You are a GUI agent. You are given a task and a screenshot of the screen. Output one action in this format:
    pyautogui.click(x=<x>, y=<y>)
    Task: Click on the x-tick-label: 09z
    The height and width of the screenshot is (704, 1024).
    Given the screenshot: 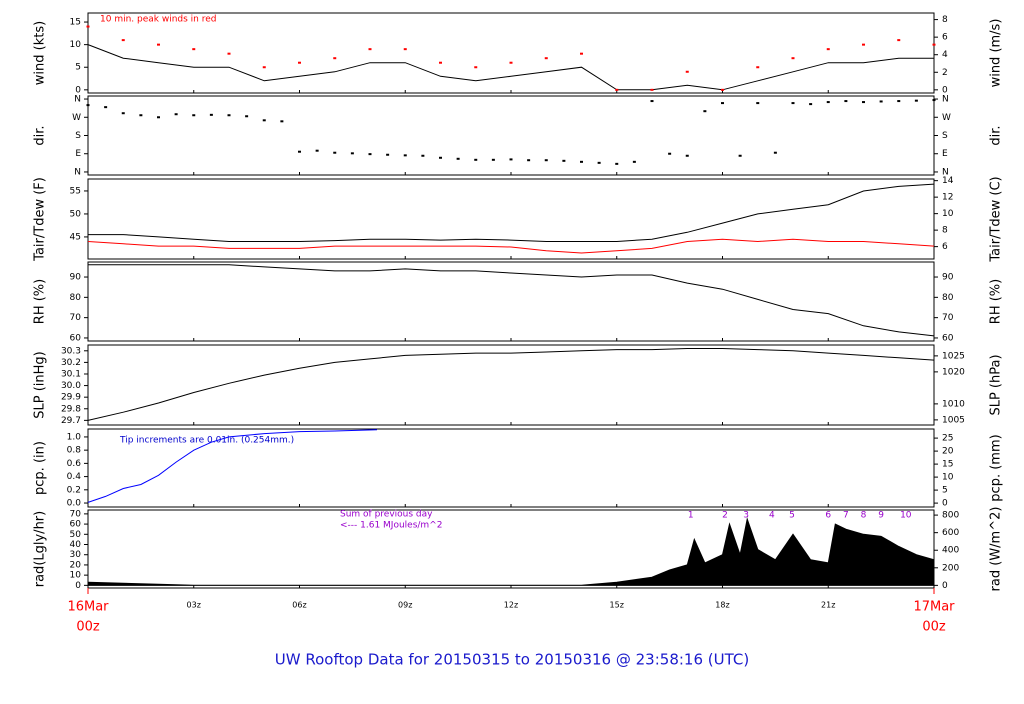 What is the action you would take?
    pyautogui.click(x=405, y=605)
    